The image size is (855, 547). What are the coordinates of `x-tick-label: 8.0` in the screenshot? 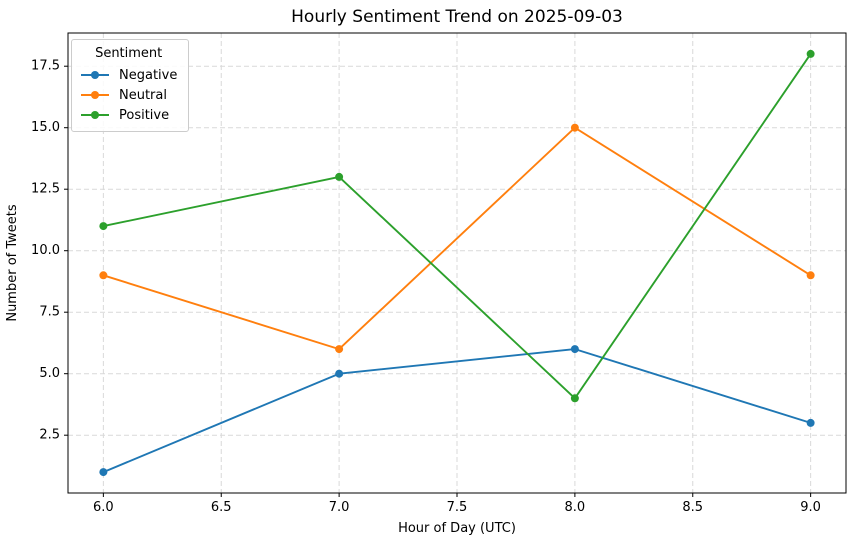 It's located at (575, 507).